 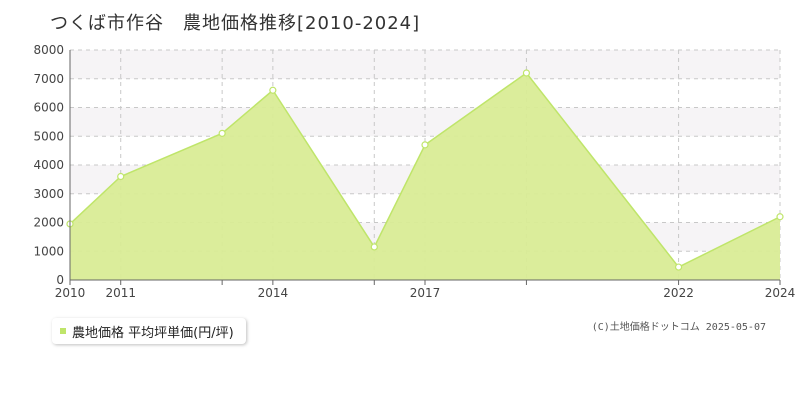 What do you see at coordinates (48, 79) in the screenshot?
I see `y-tick-label: 7000` at bounding box center [48, 79].